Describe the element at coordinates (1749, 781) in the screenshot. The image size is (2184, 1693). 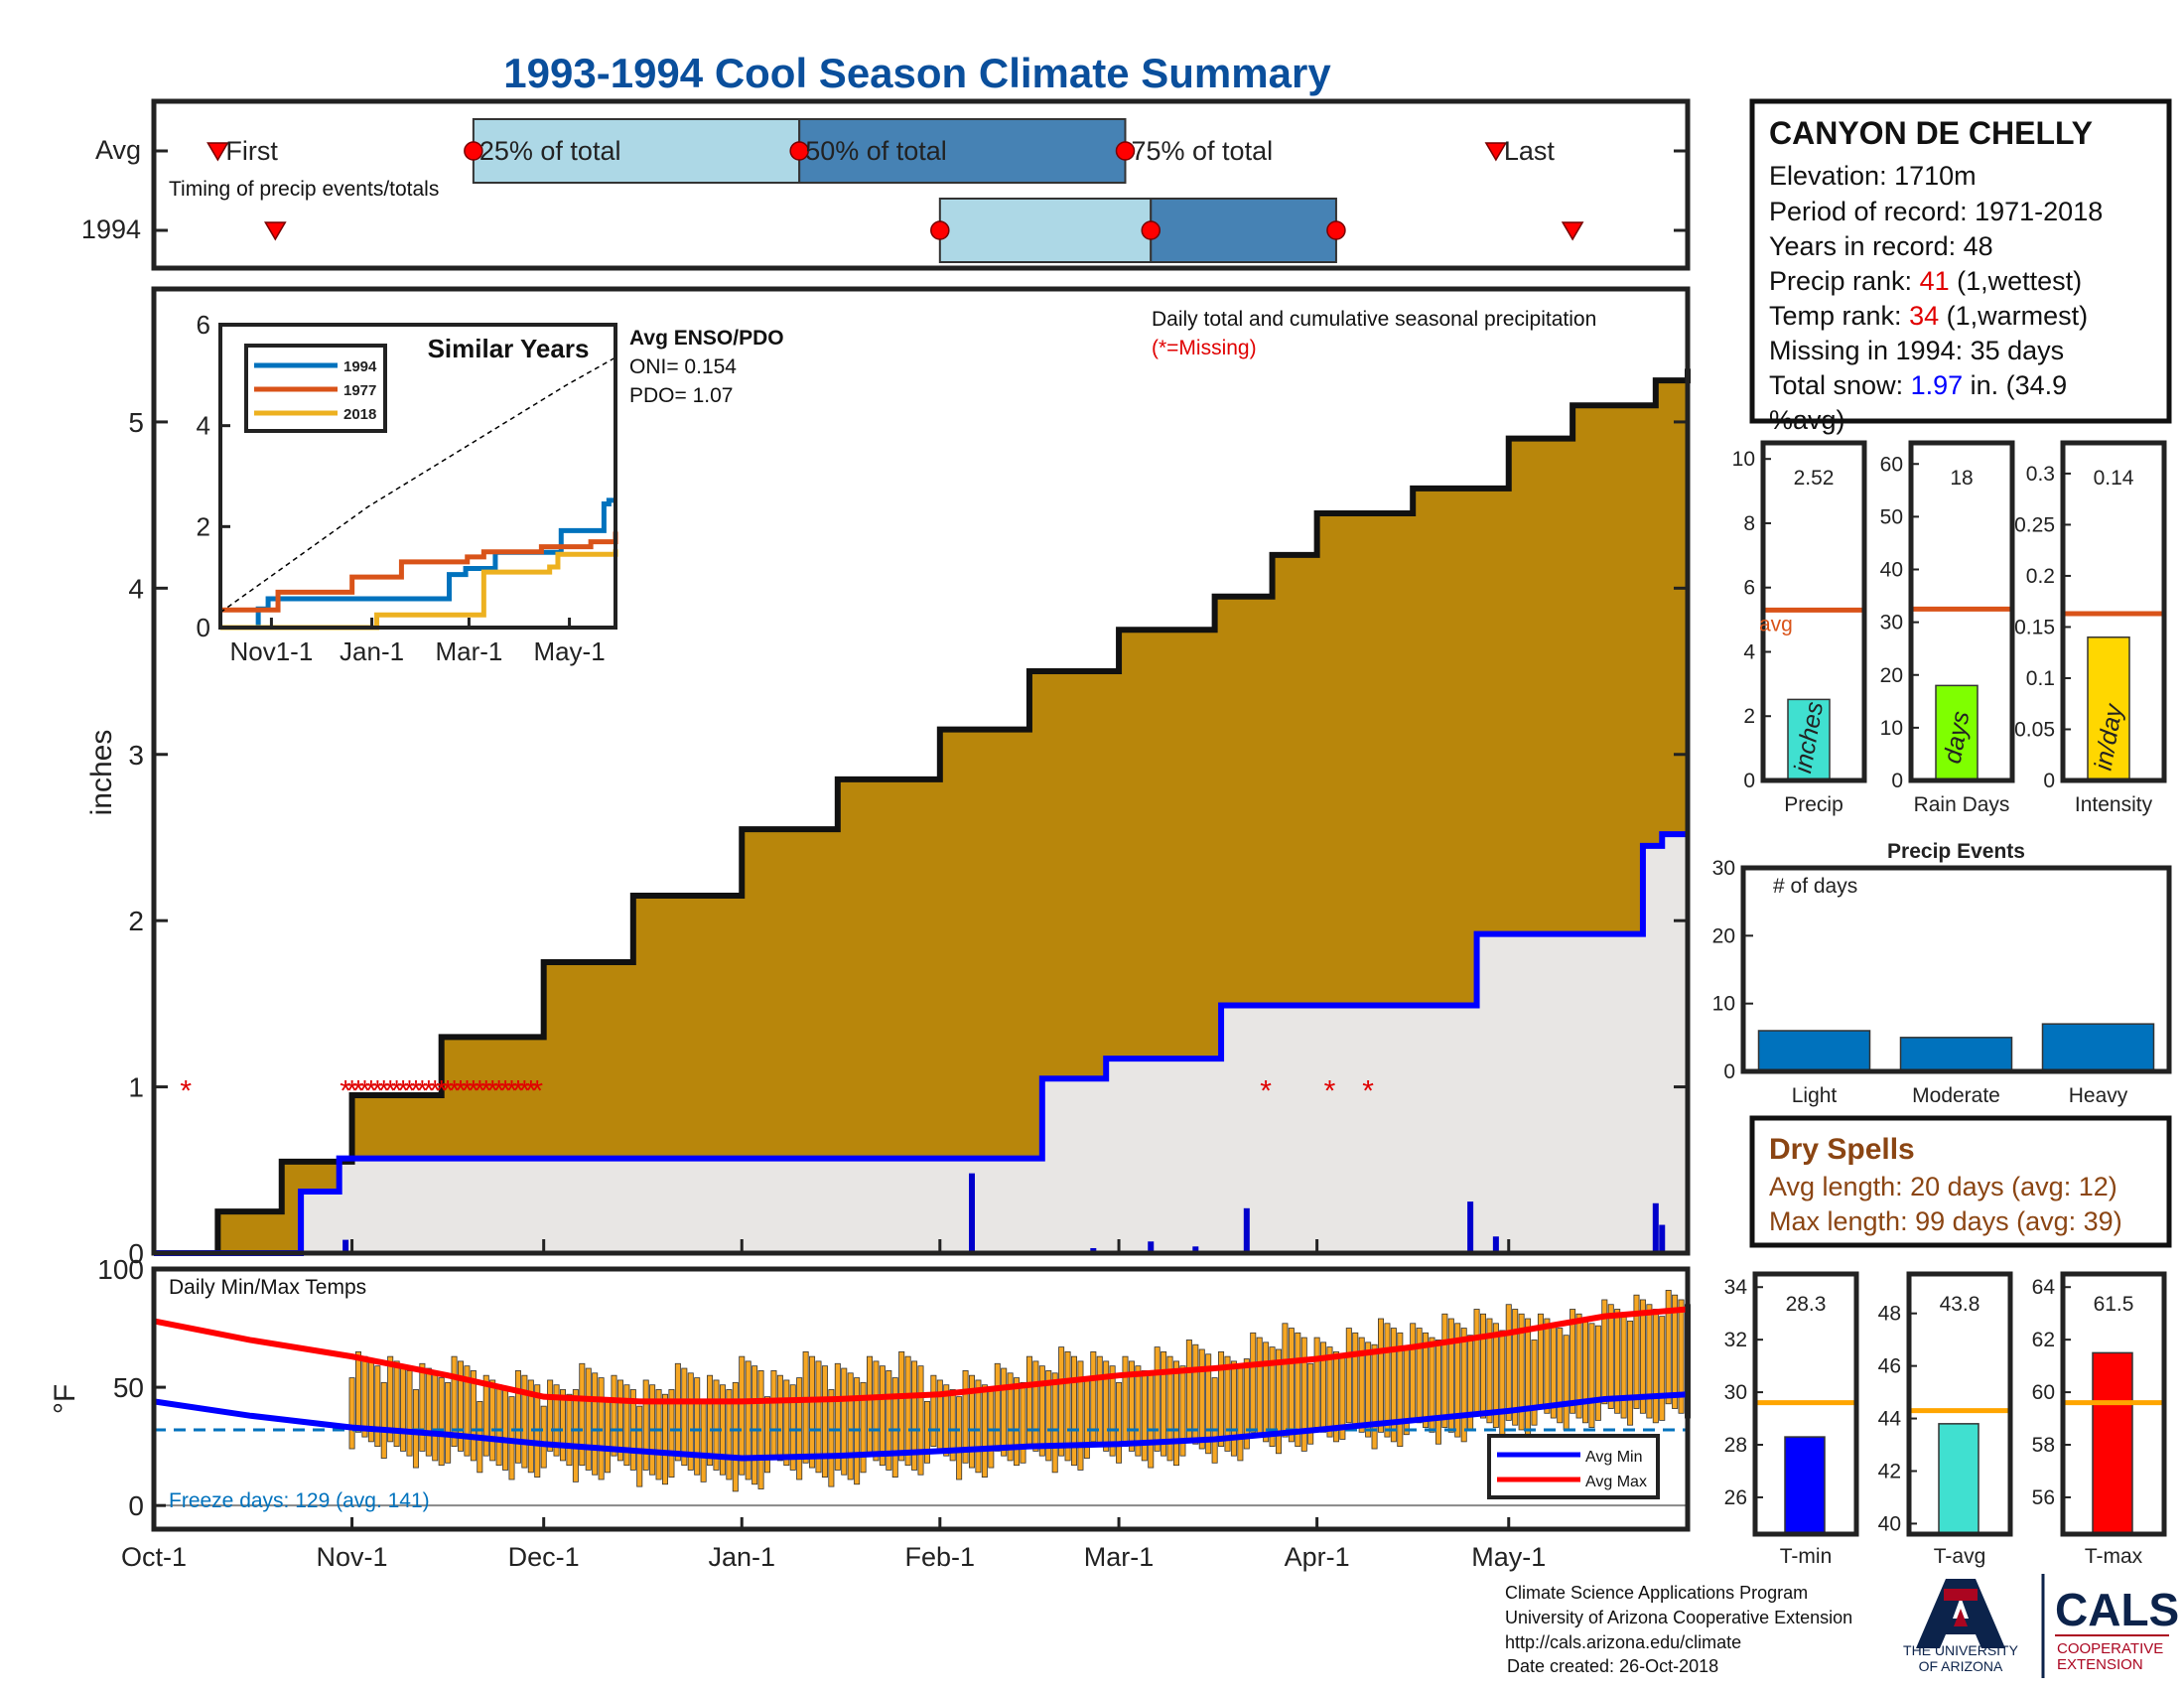
I see `summary-ytick-label-0-0: 0` at that location.